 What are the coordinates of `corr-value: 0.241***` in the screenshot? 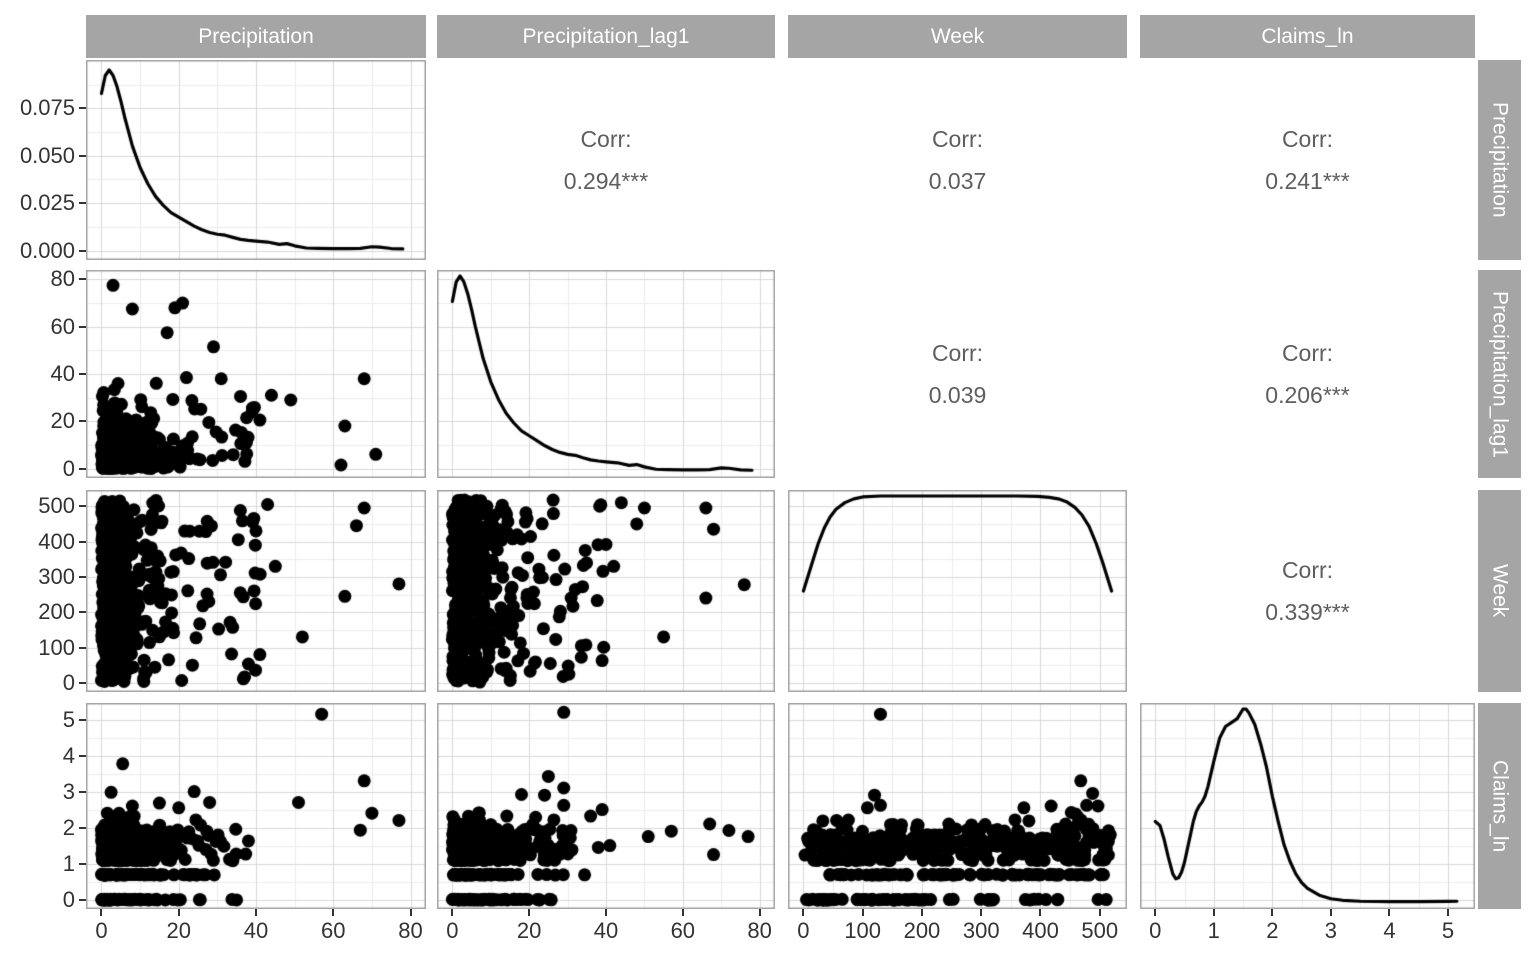 It's located at (1307, 181).